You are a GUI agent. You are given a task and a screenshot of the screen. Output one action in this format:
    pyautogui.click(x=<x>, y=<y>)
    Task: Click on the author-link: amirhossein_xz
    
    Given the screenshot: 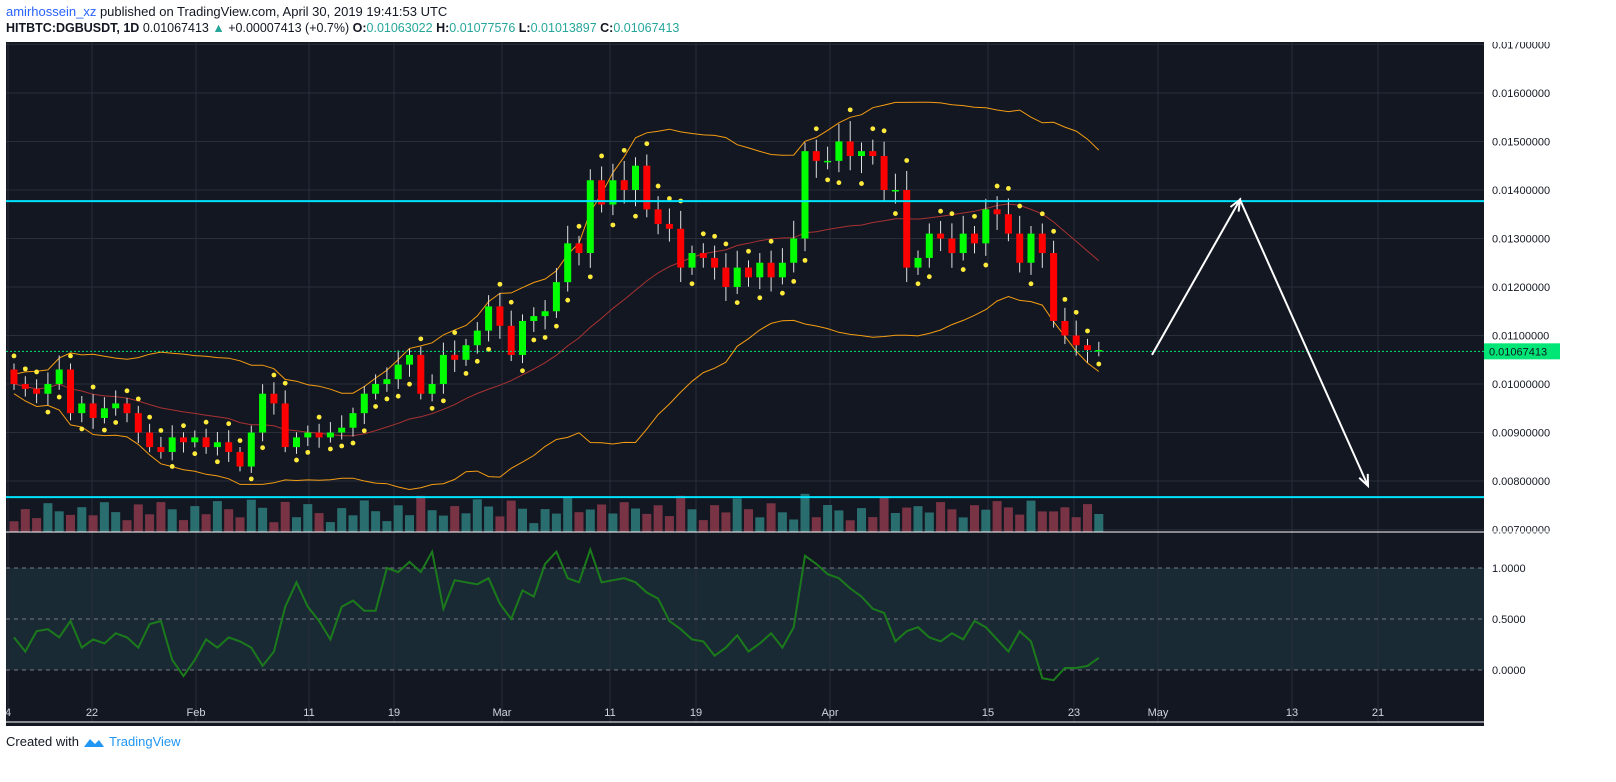 What is the action you would take?
    pyautogui.click(x=51, y=11)
    